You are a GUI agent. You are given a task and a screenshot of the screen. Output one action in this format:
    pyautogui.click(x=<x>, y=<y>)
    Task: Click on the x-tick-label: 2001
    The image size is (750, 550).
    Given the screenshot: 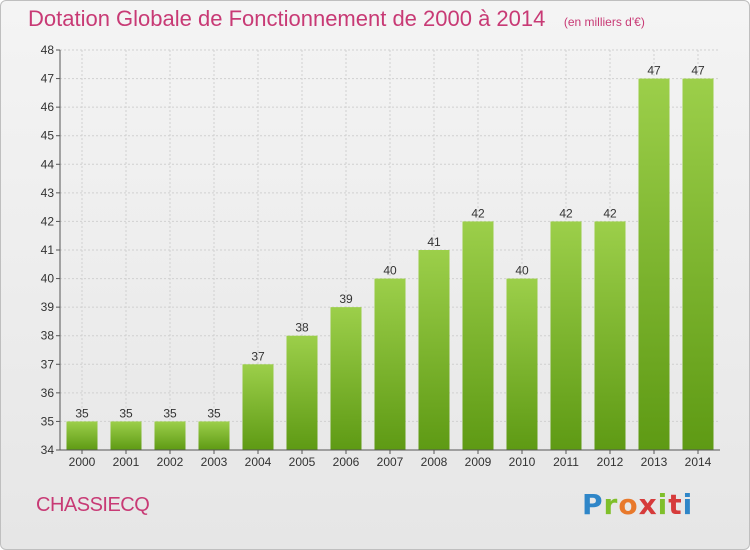 What is the action you would take?
    pyautogui.click(x=126, y=462)
    